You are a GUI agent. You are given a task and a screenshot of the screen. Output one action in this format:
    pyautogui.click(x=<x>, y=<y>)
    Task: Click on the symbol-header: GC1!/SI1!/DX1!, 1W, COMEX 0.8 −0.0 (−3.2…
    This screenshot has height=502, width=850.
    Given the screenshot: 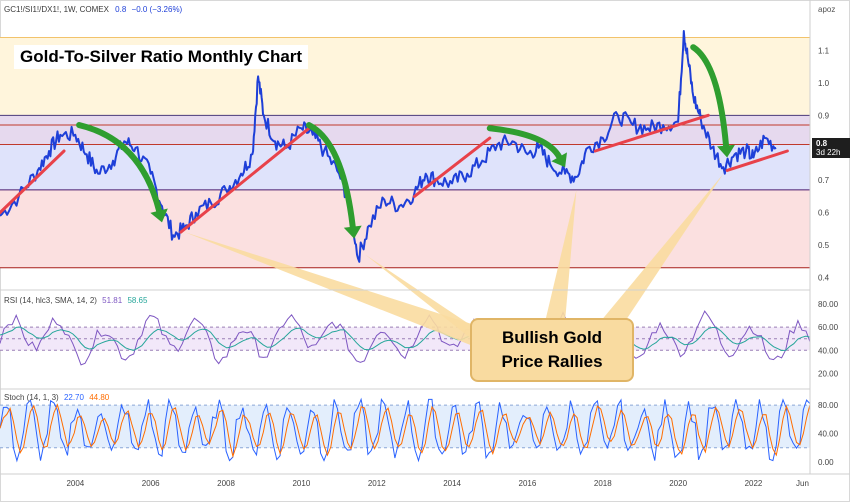 What is the action you would take?
    pyautogui.click(x=93, y=9)
    